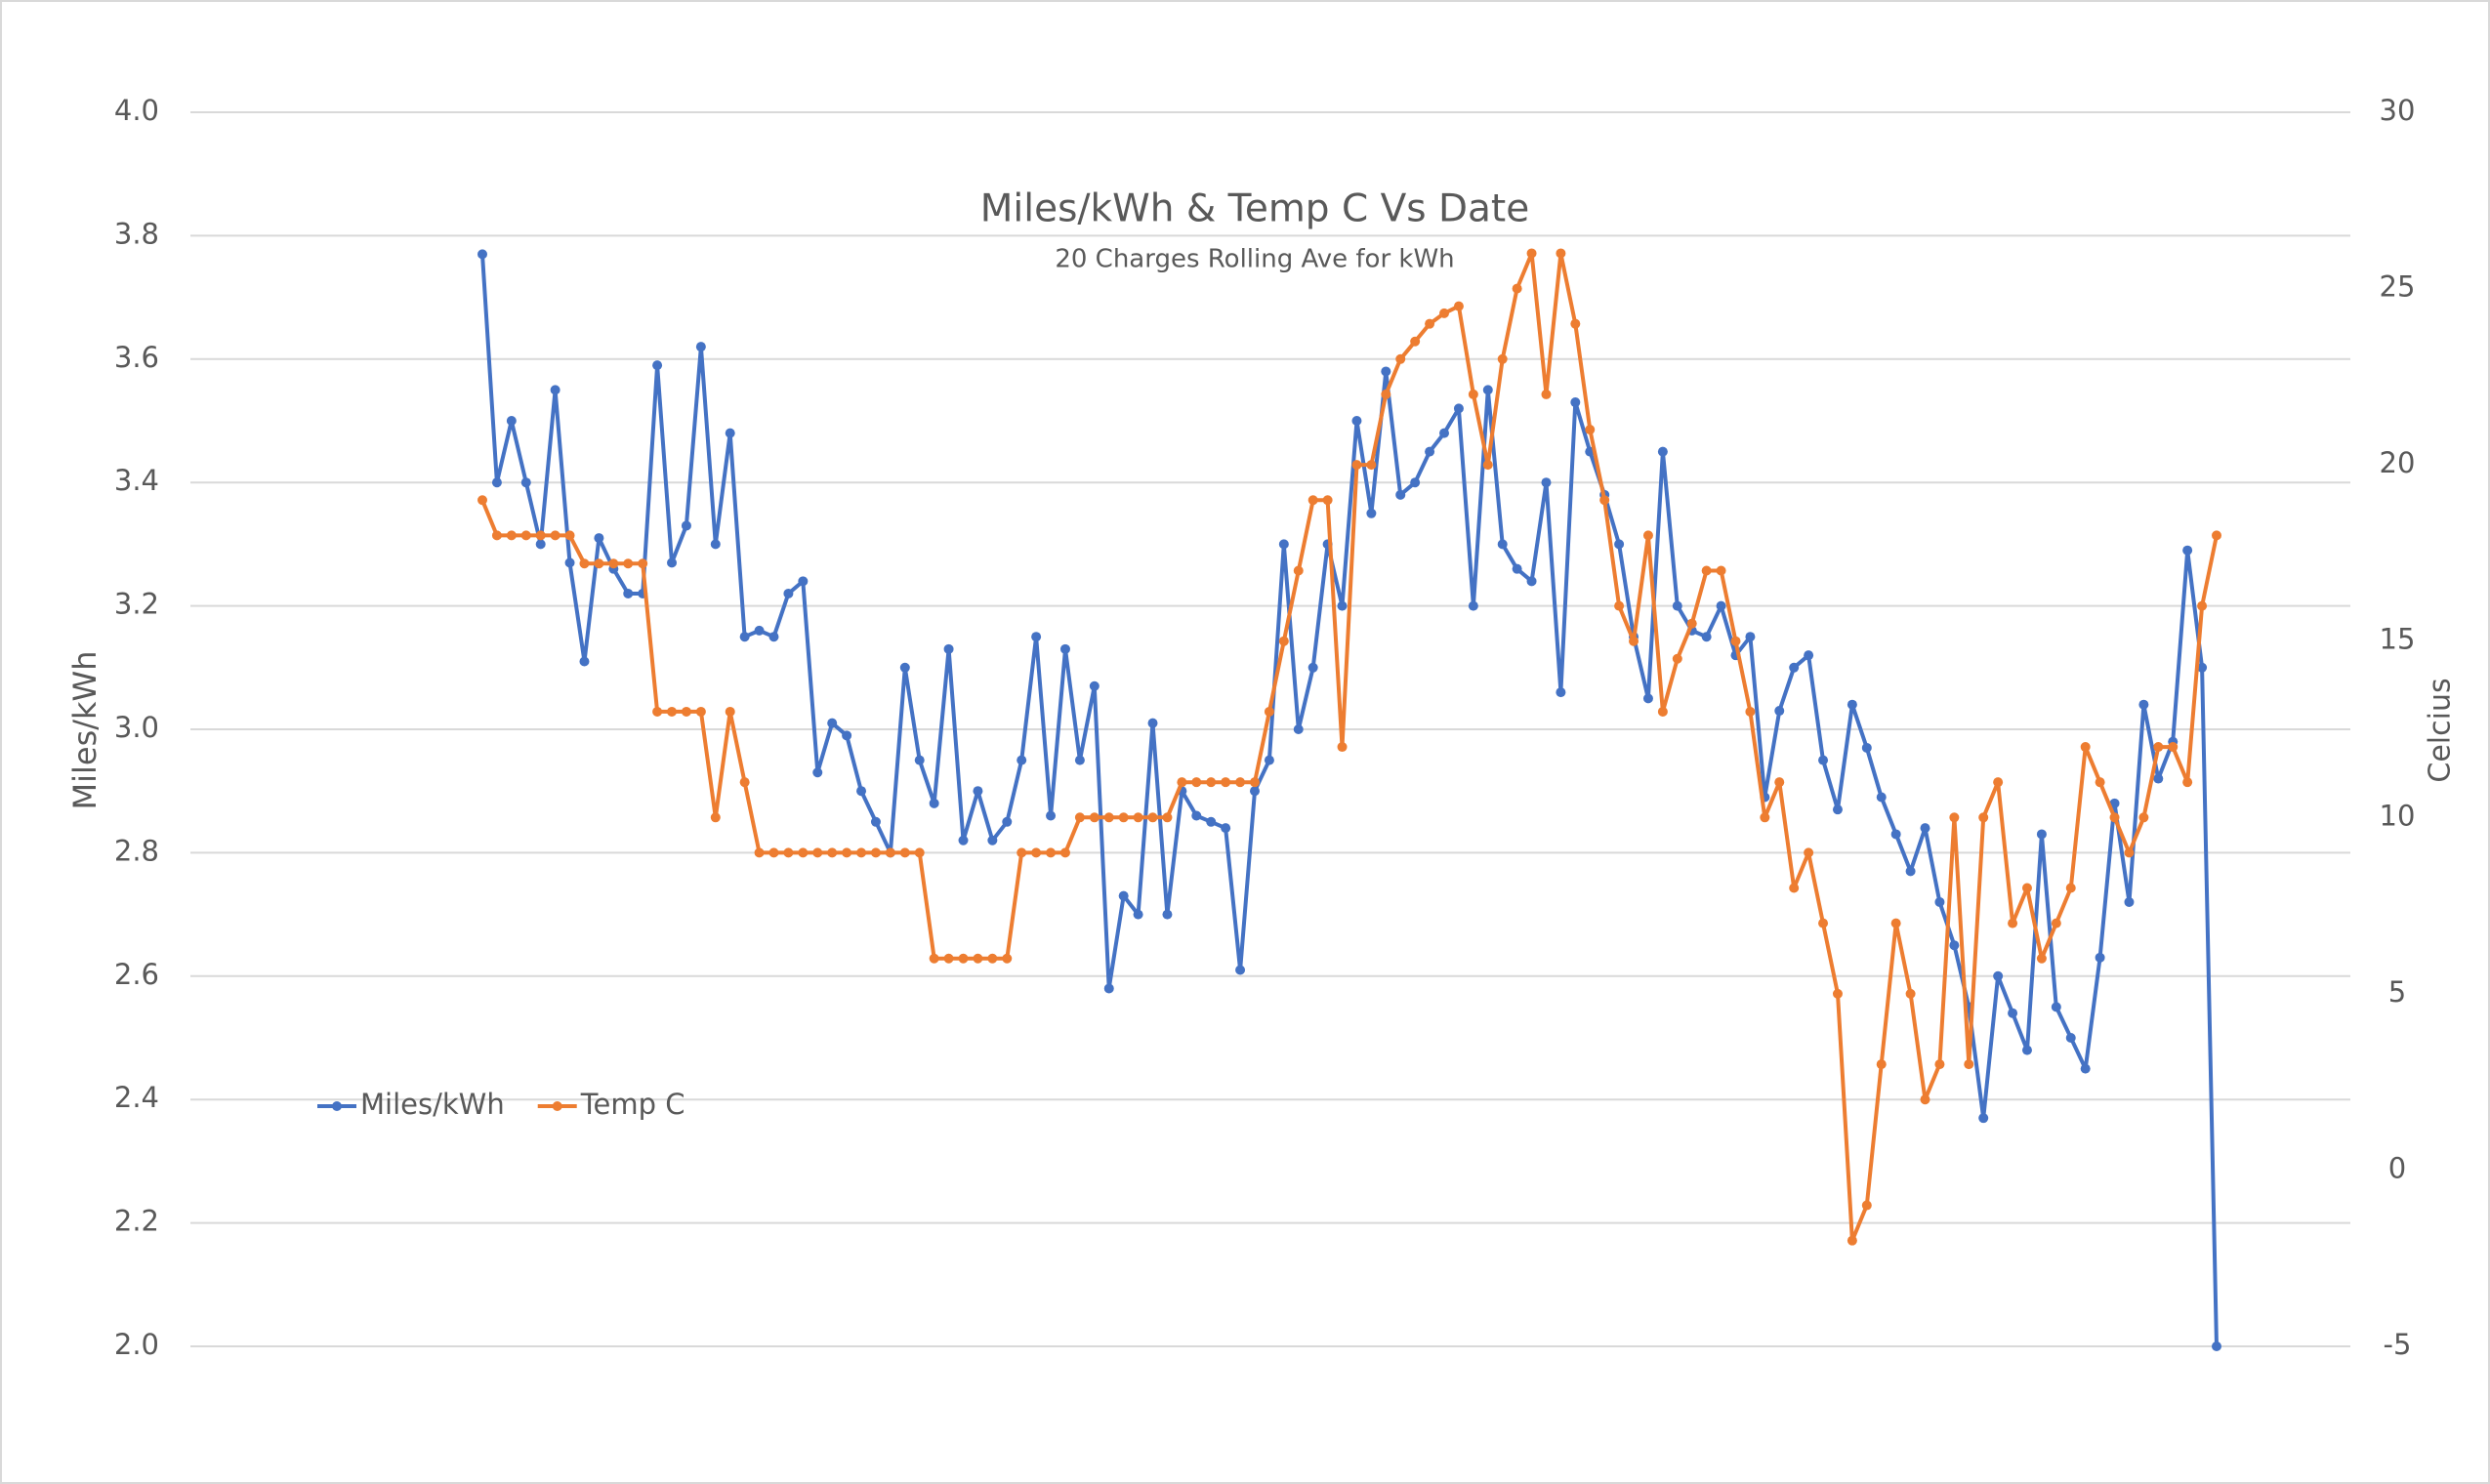  Describe the element at coordinates (1254, 209) in the screenshot. I see `chart-title: Miles/kWh & Temp C Vs Date` at that location.